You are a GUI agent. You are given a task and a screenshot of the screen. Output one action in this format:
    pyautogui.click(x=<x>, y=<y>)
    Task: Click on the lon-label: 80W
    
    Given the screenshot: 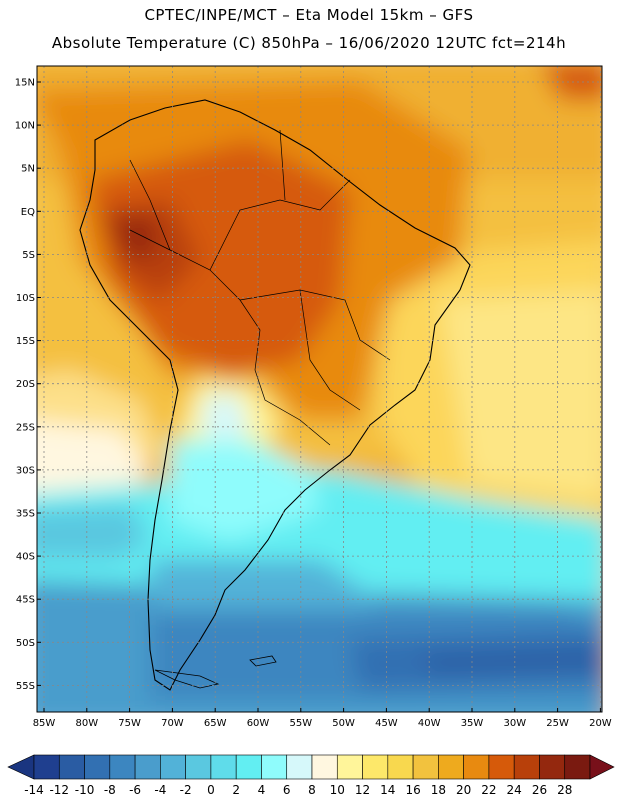 What is the action you would take?
    pyautogui.click(x=86, y=723)
    